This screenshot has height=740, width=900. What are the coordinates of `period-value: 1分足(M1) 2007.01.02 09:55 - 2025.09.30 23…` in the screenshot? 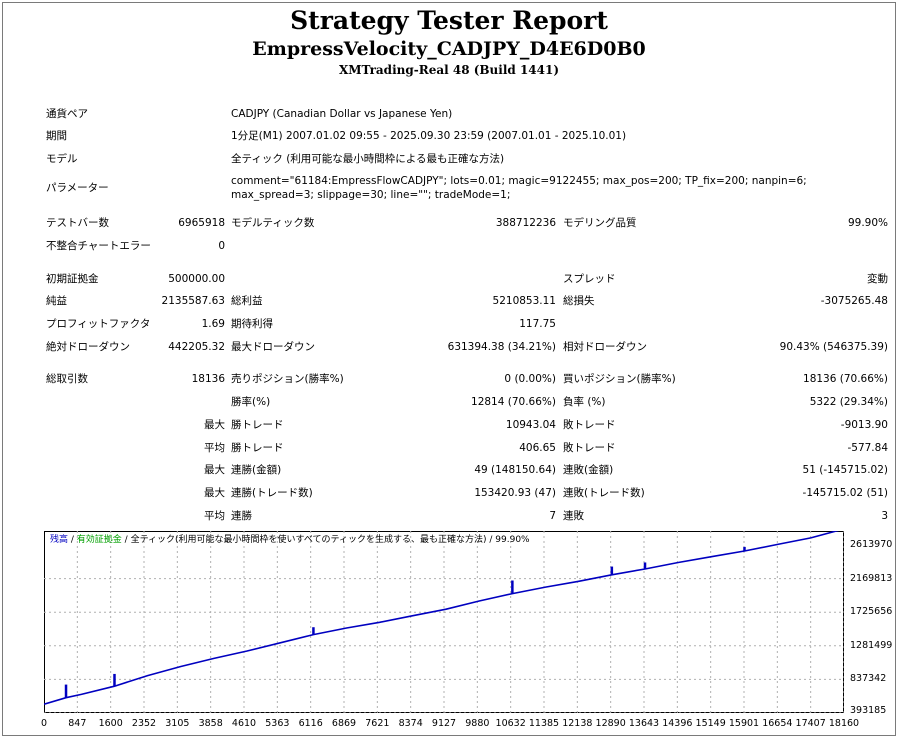 It's located at (429, 136).